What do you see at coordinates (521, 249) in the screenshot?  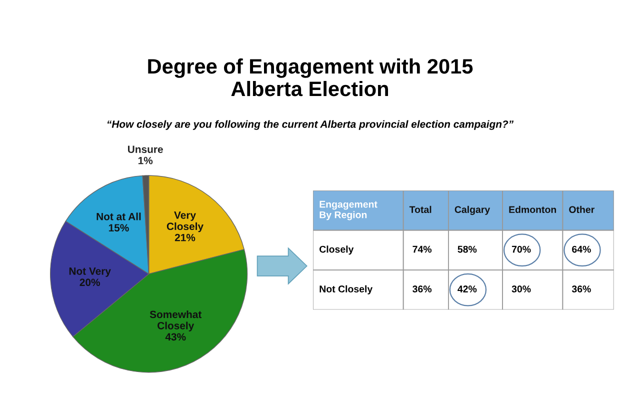 I see `text: 70%` at bounding box center [521, 249].